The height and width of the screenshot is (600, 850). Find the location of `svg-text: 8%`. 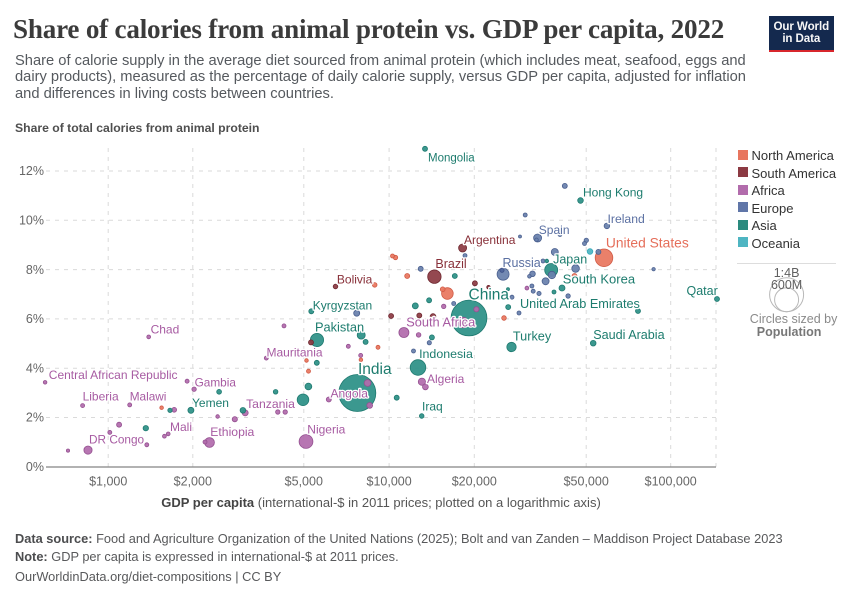

svg-text: 8% is located at coordinates (35, 270).